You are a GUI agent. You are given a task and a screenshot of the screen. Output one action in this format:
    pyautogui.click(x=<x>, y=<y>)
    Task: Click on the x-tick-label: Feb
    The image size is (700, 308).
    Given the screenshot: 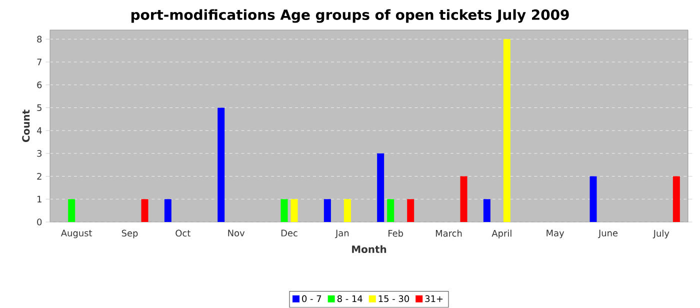 What is the action you would take?
    pyautogui.click(x=396, y=233)
    